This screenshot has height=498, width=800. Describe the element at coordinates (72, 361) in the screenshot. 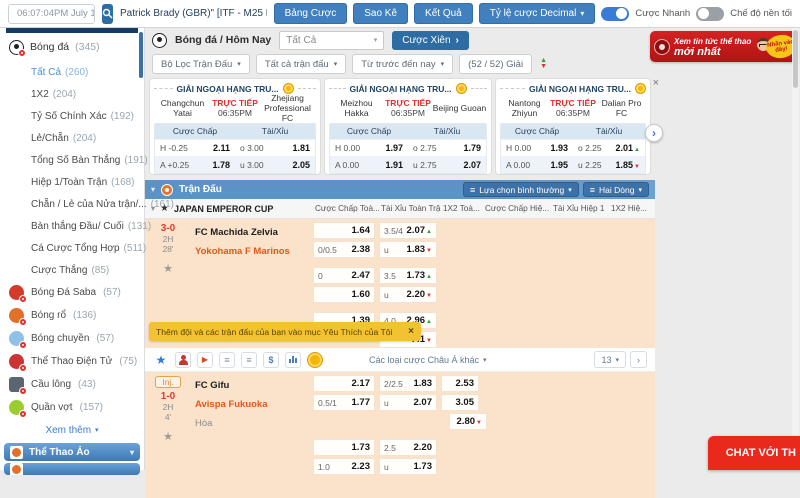

I see `sidebar-sport-esports: Thể Thao Điện Tử (75)` at that location.